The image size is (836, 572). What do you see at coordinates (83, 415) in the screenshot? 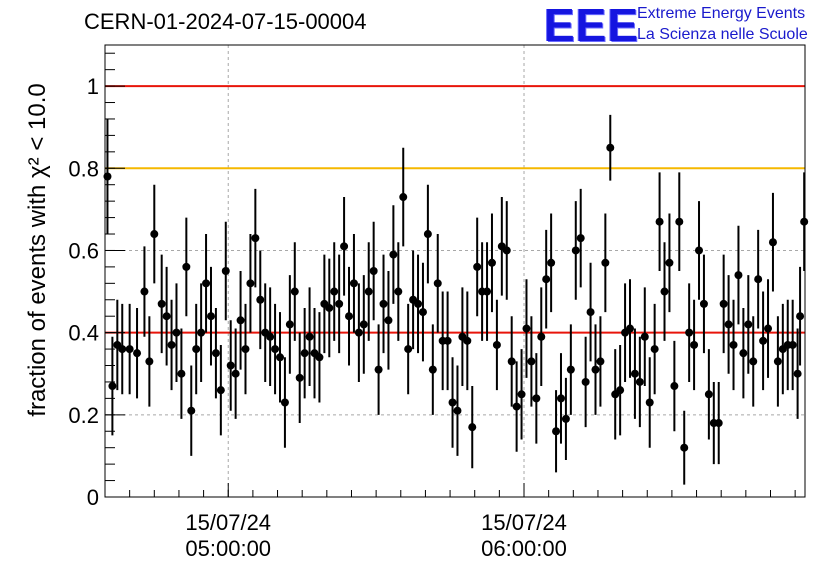
I see `y-tick-label: 0.2` at bounding box center [83, 415].